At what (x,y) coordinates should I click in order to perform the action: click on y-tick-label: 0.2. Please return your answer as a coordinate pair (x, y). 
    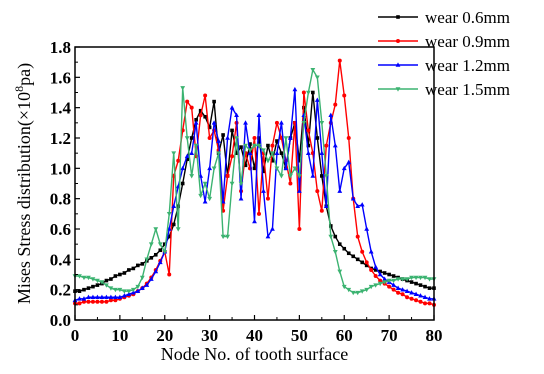
    Looking at the image, I should click on (60, 290).